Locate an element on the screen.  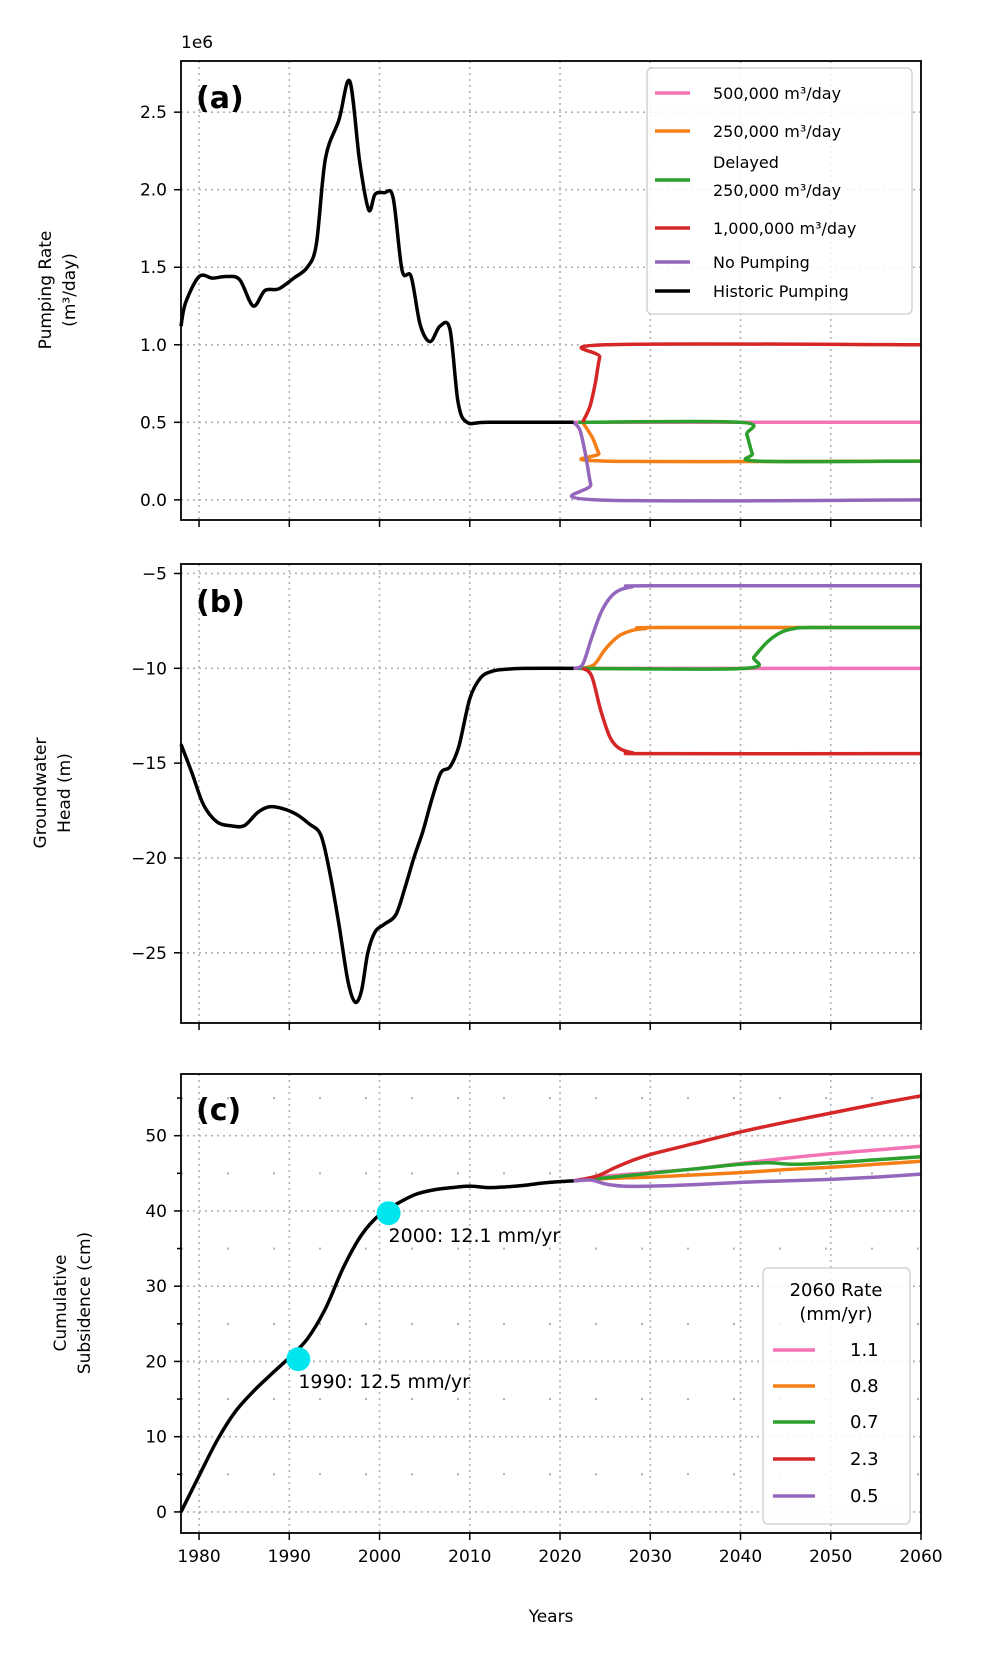
x-tick-label: 1980 is located at coordinates (198, 1557).